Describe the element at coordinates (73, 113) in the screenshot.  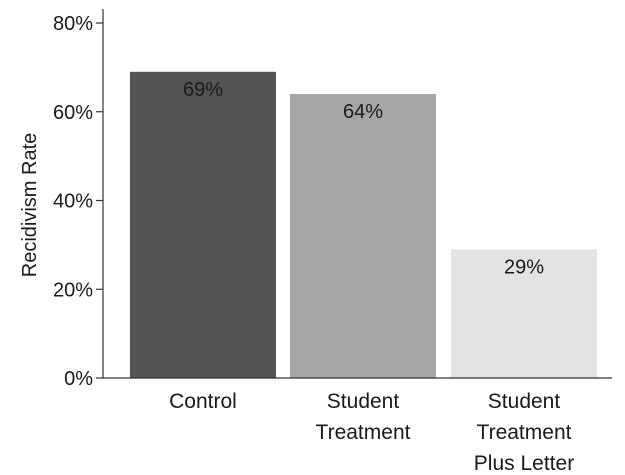
I see `y-tick-label: 60%` at that location.